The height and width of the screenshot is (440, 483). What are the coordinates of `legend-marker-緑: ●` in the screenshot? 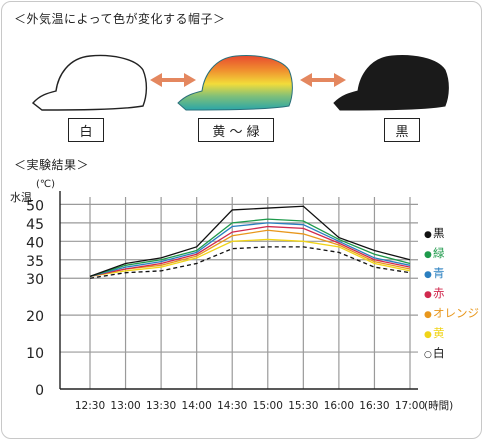 It's located at (428, 255).